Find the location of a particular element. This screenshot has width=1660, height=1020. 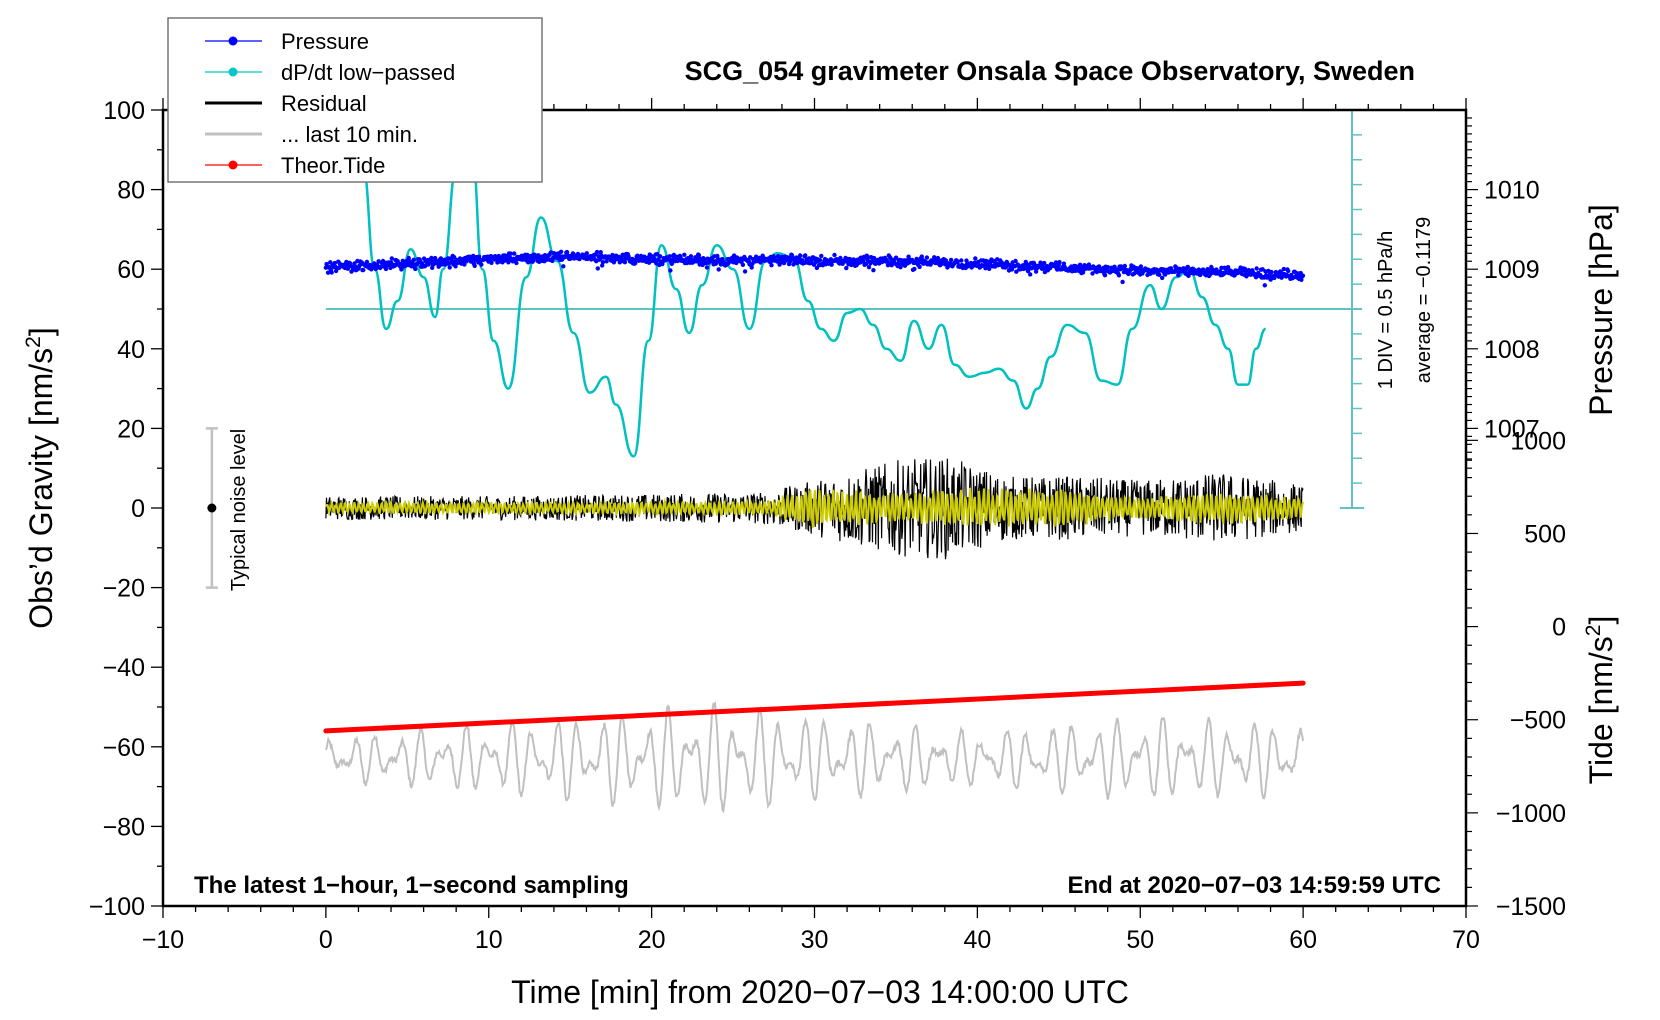

y-left-tick-label: 0 is located at coordinates (138, 509).